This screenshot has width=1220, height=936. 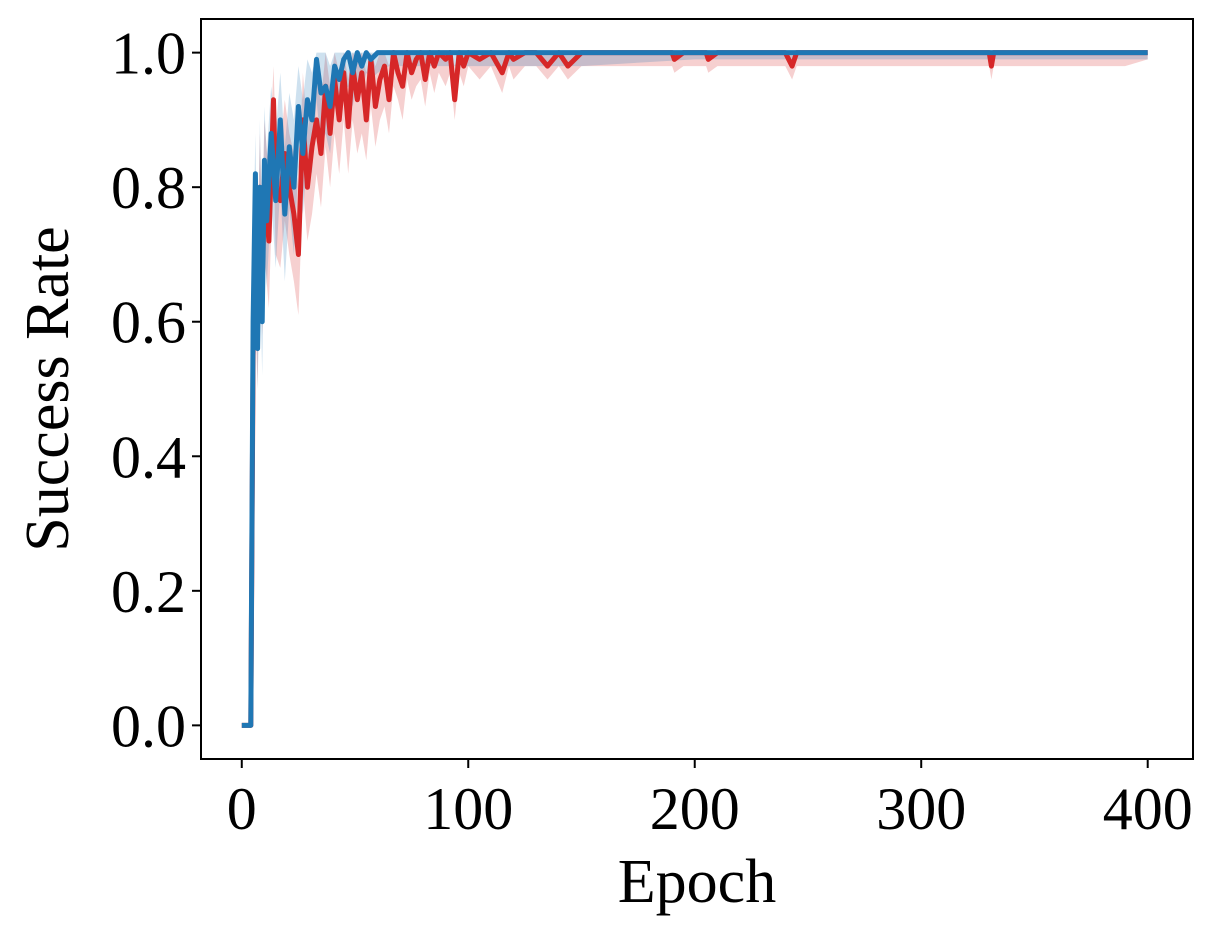 I want to click on y-tick-label: 1.0, so click(x=148, y=54).